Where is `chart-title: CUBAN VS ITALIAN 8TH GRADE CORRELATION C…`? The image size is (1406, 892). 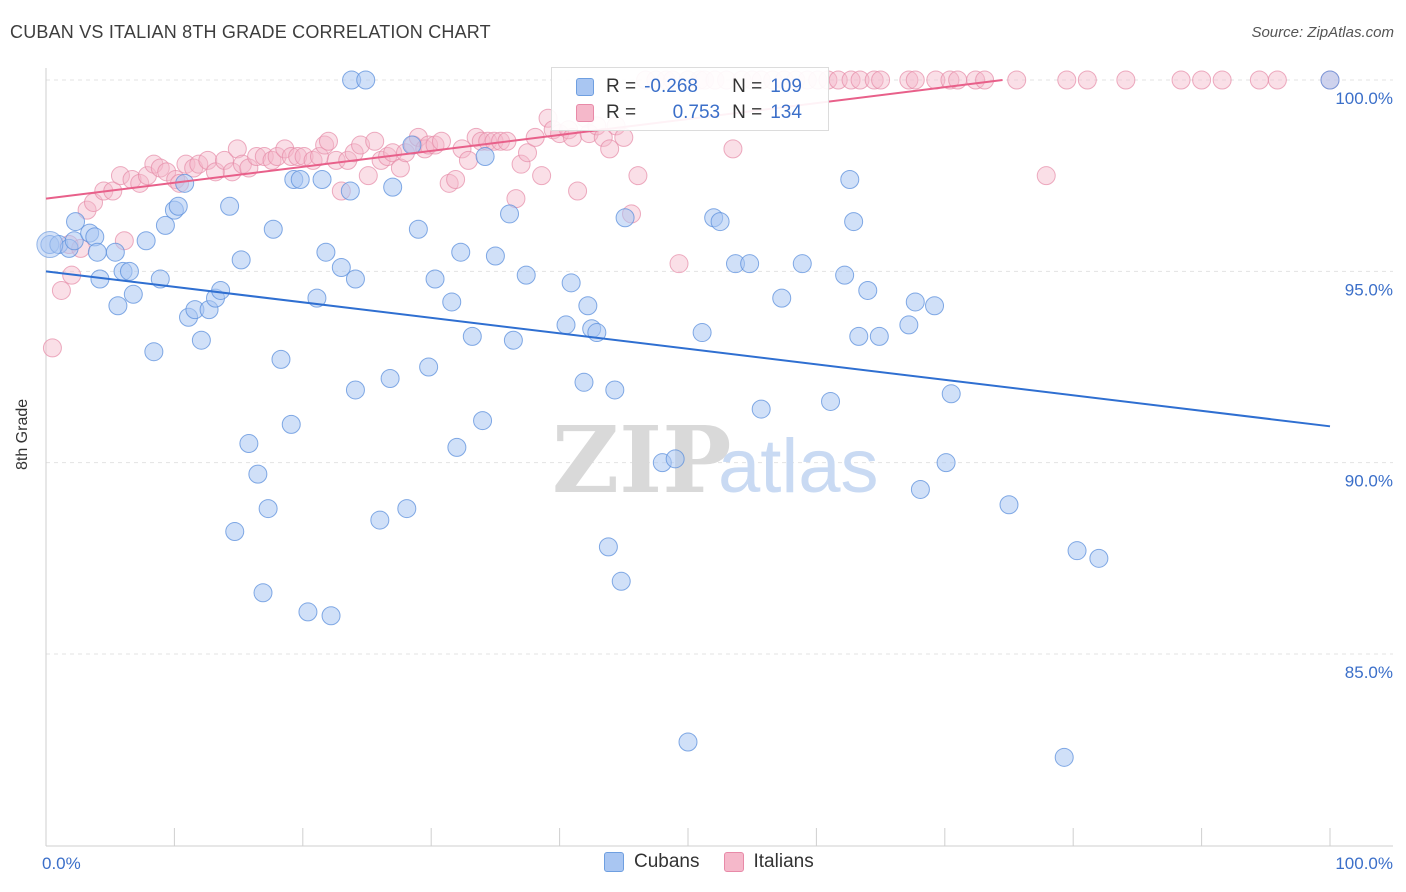 chart-title: CUBAN VS ITALIAN 8TH GRADE CORRELATION C… is located at coordinates (250, 32).